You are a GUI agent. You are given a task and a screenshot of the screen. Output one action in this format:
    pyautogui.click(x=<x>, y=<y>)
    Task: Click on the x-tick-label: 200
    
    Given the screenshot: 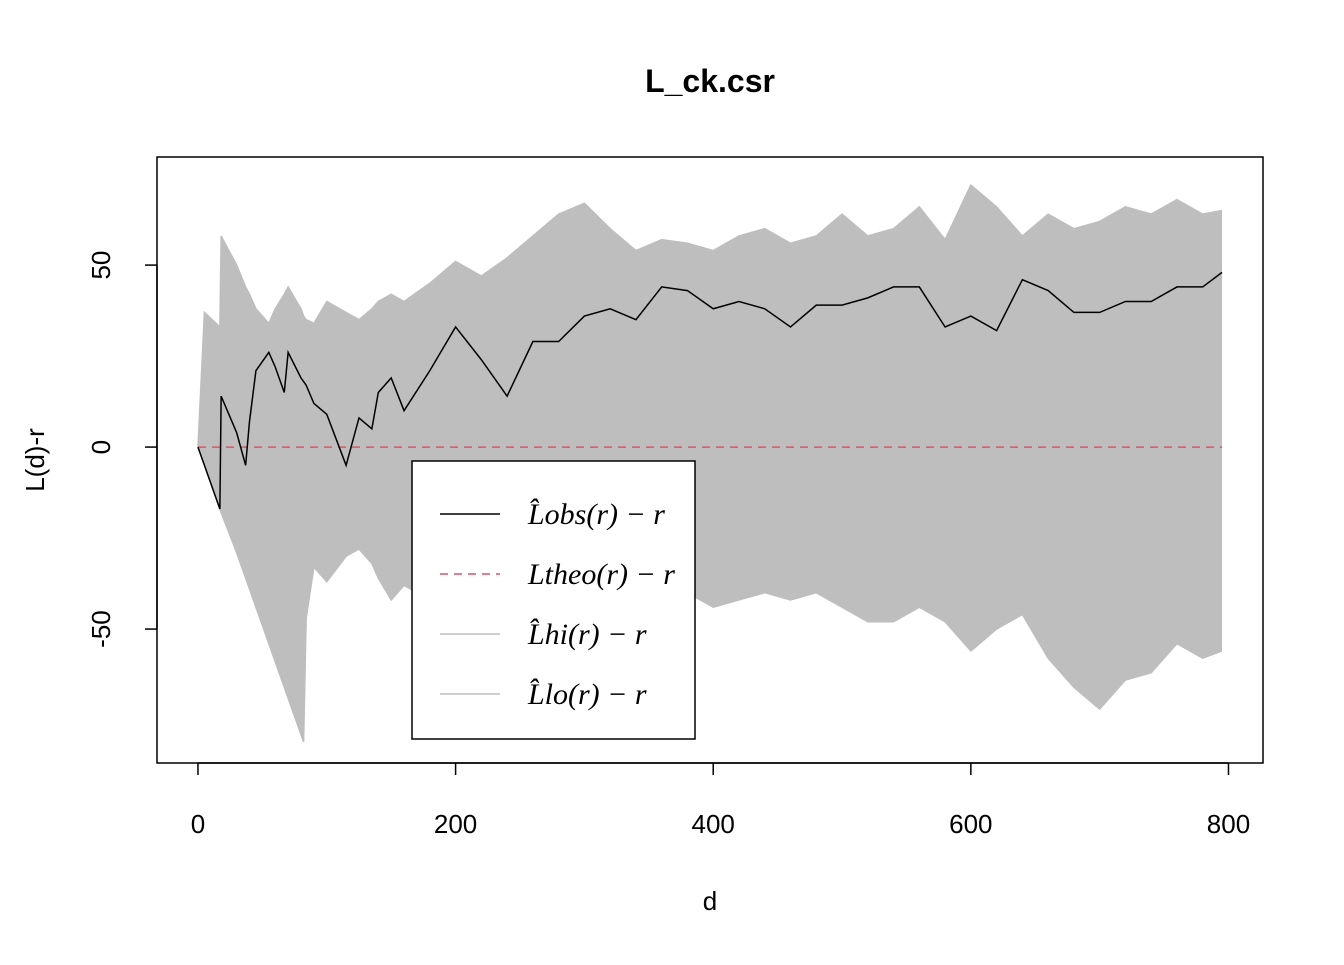 What is the action you would take?
    pyautogui.click(x=455, y=824)
    